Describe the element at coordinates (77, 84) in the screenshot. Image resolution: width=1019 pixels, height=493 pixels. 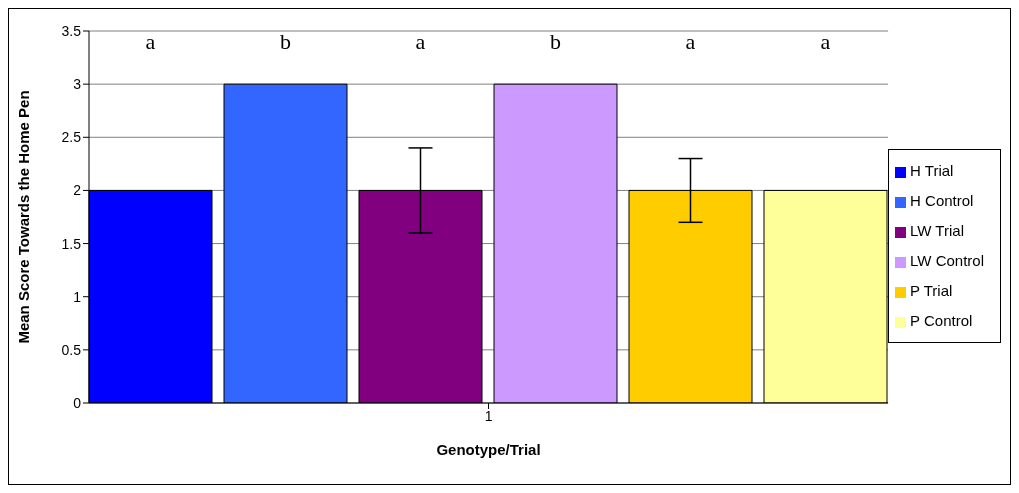
I see `y-tick-label: 3` at that location.